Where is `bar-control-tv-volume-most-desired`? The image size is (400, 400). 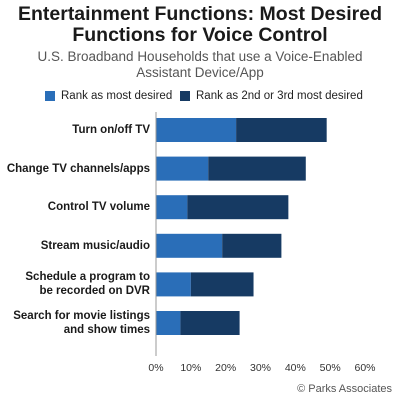 bar-control-tv-volume-most-desired is located at coordinates (172, 207).